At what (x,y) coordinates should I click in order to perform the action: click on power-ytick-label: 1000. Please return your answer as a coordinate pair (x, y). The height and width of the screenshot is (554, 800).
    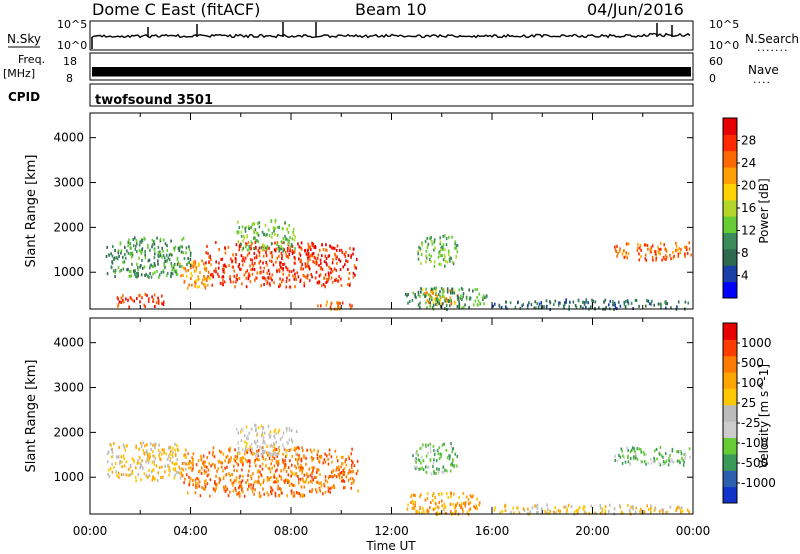
    Looking at the image, I should click on (68, 272).